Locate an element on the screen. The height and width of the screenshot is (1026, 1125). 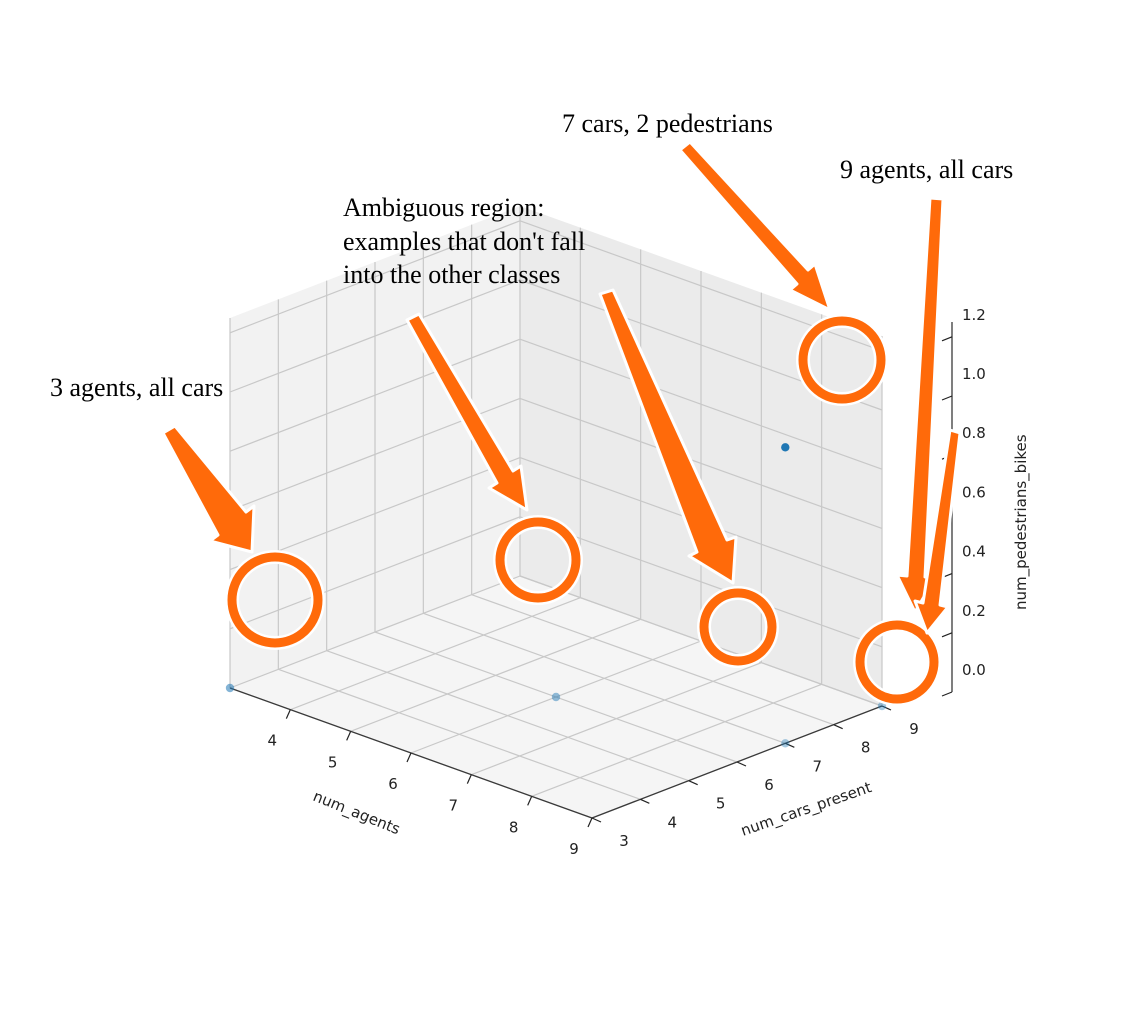
annotation-ring-ambiguous is located at coordinates (538, 560).